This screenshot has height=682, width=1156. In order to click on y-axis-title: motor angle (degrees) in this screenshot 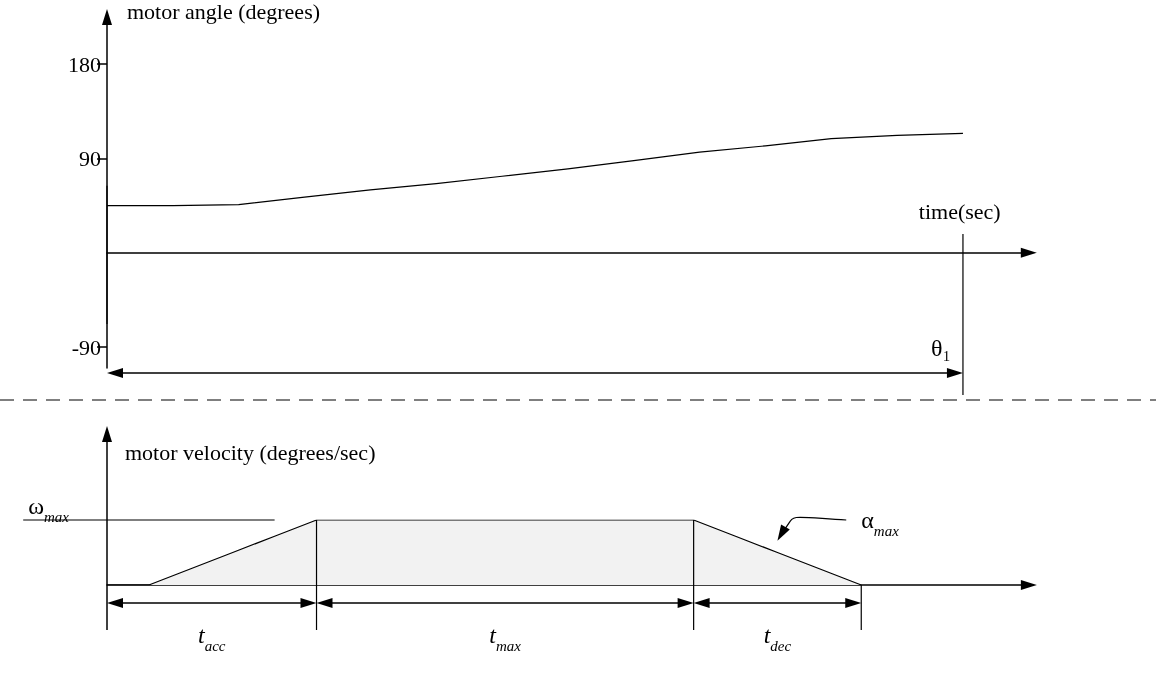, I will do `click(224, 12)`.